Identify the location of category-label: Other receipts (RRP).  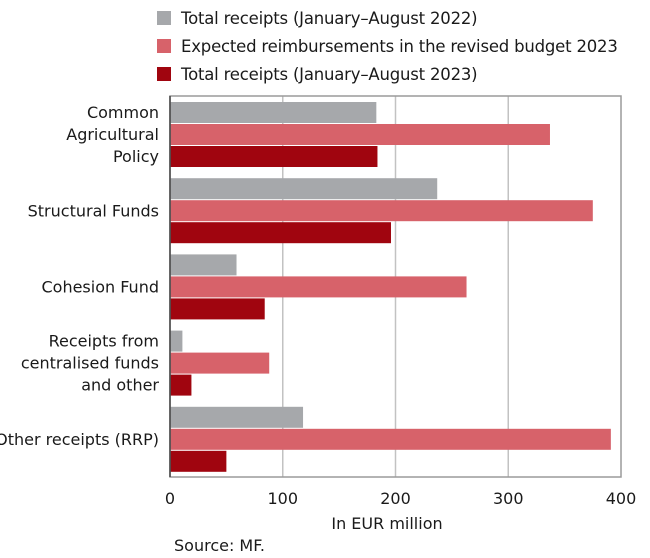
(79, 439).